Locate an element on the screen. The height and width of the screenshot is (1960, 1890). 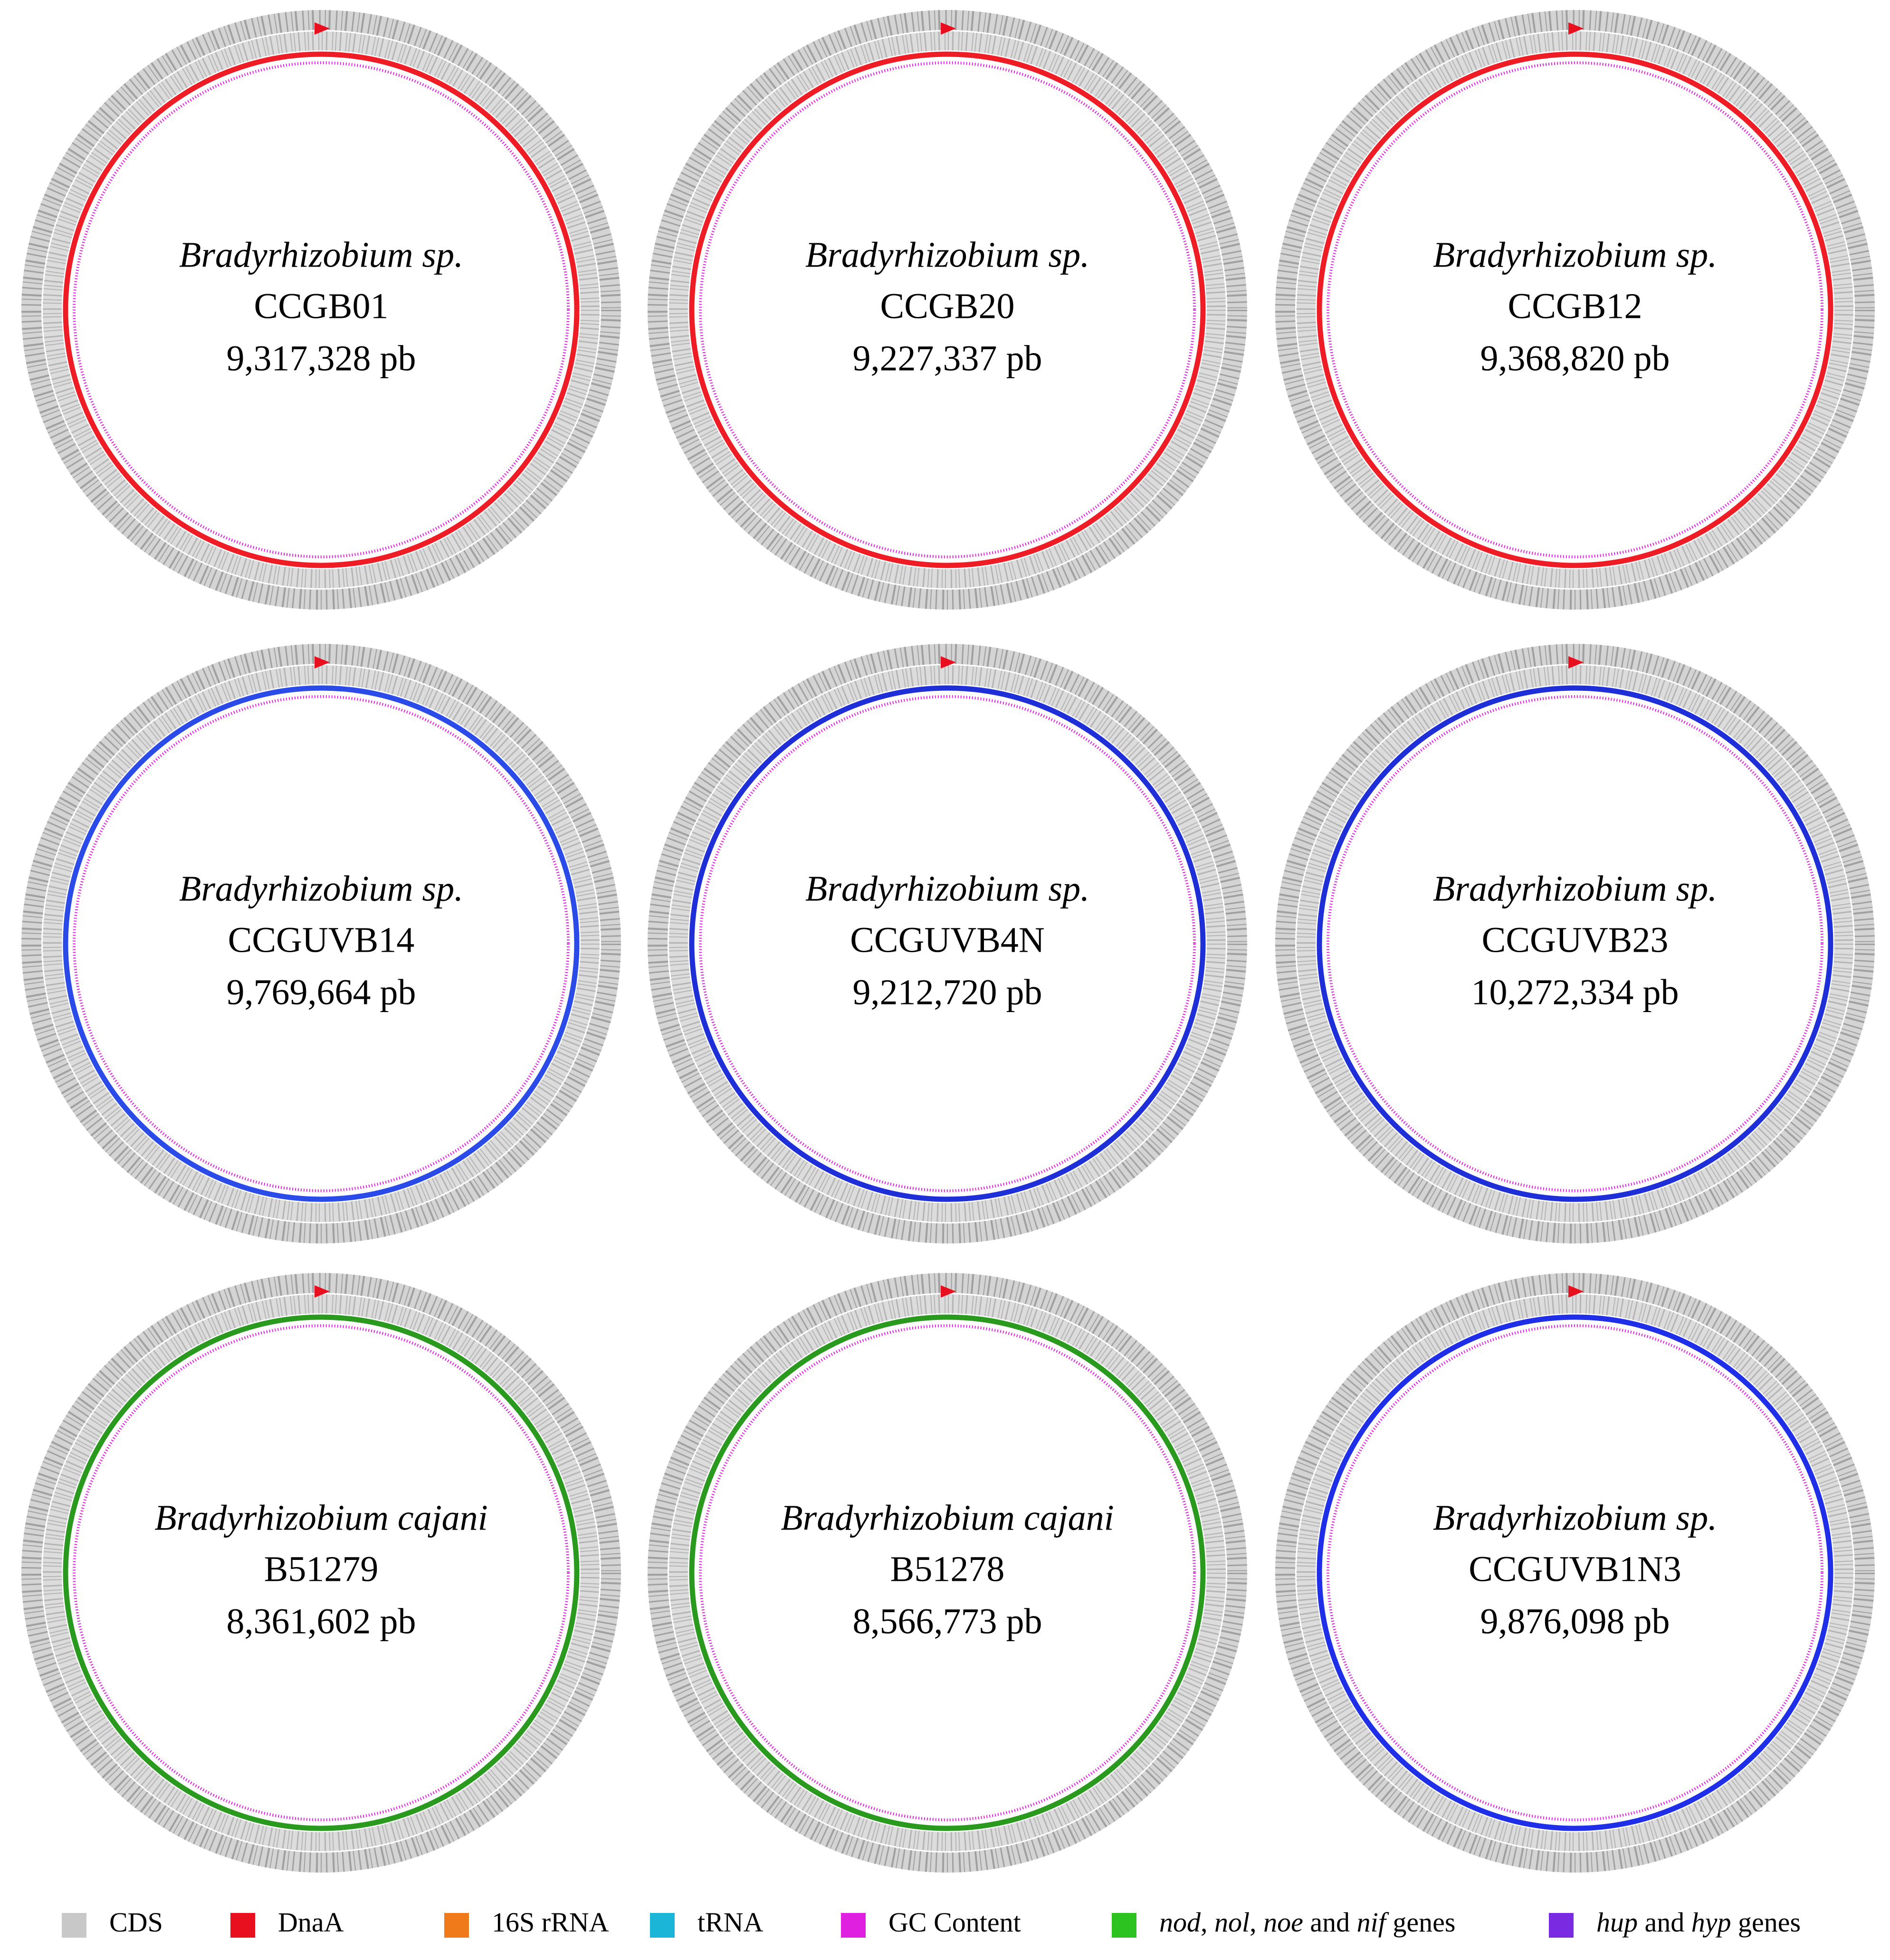
legend-label: nod, nol, noe and nif genes is located at coordinates (1307, 1922).